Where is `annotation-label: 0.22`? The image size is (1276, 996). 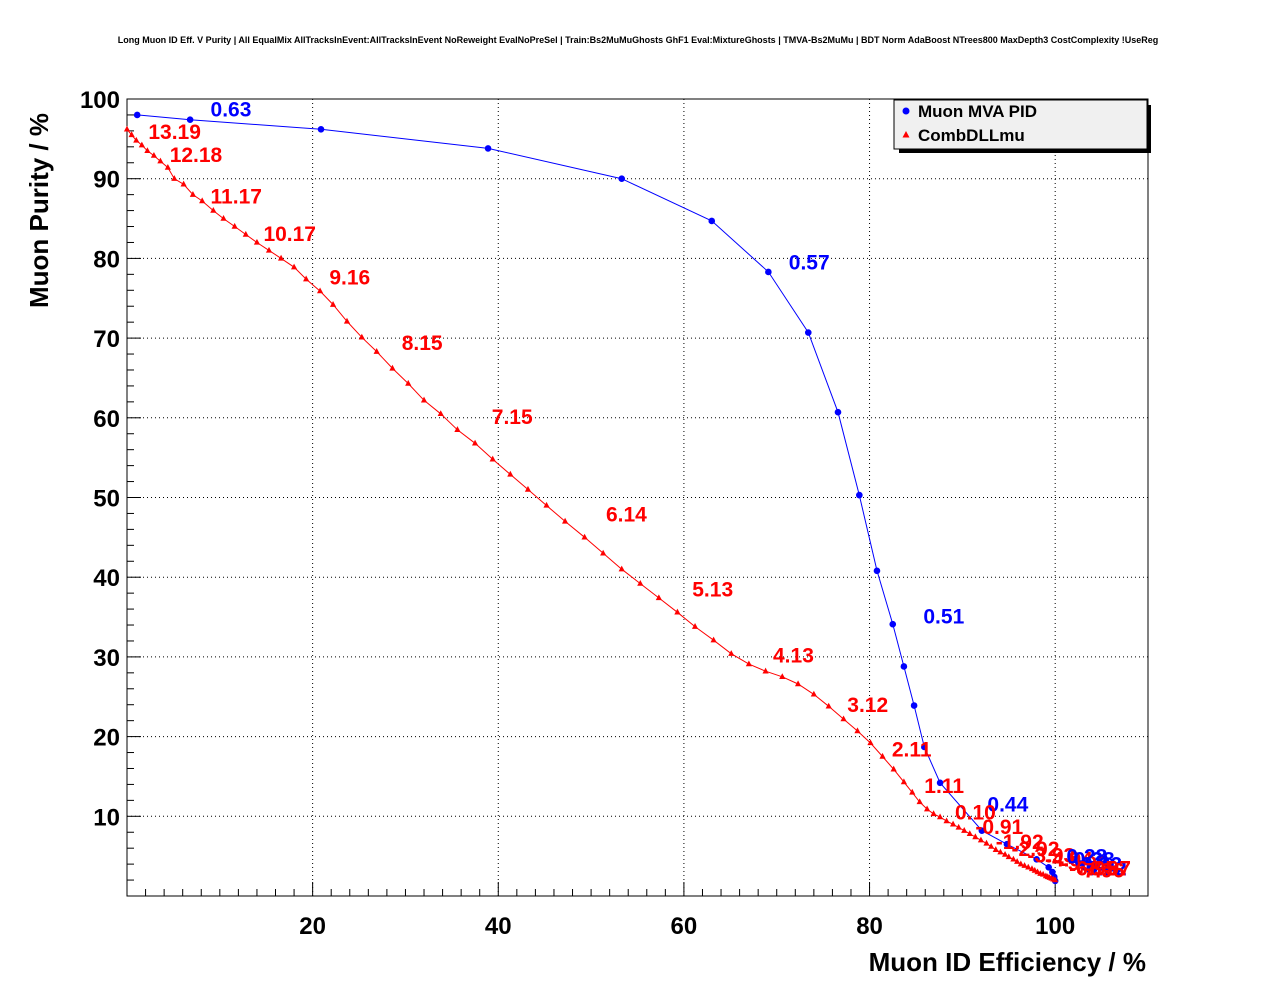 annotation-label: 0.22 is located at coordinates (1106, 868).